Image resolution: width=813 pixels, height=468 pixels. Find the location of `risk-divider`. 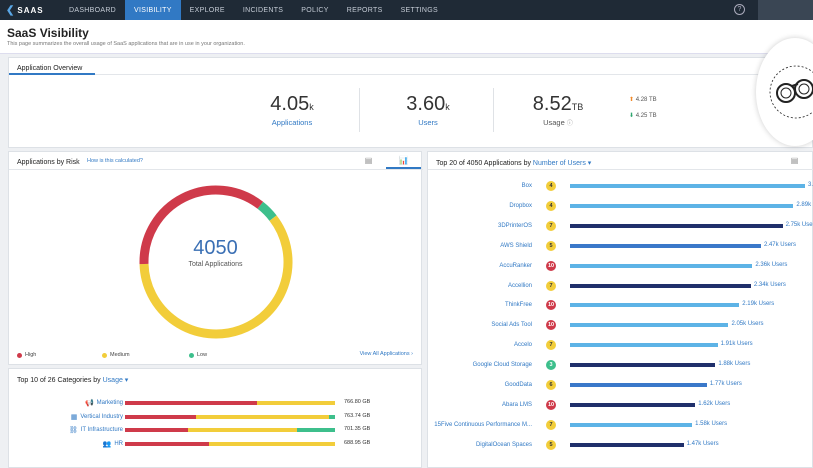

risk-divider is located at coordinates (216, 169).